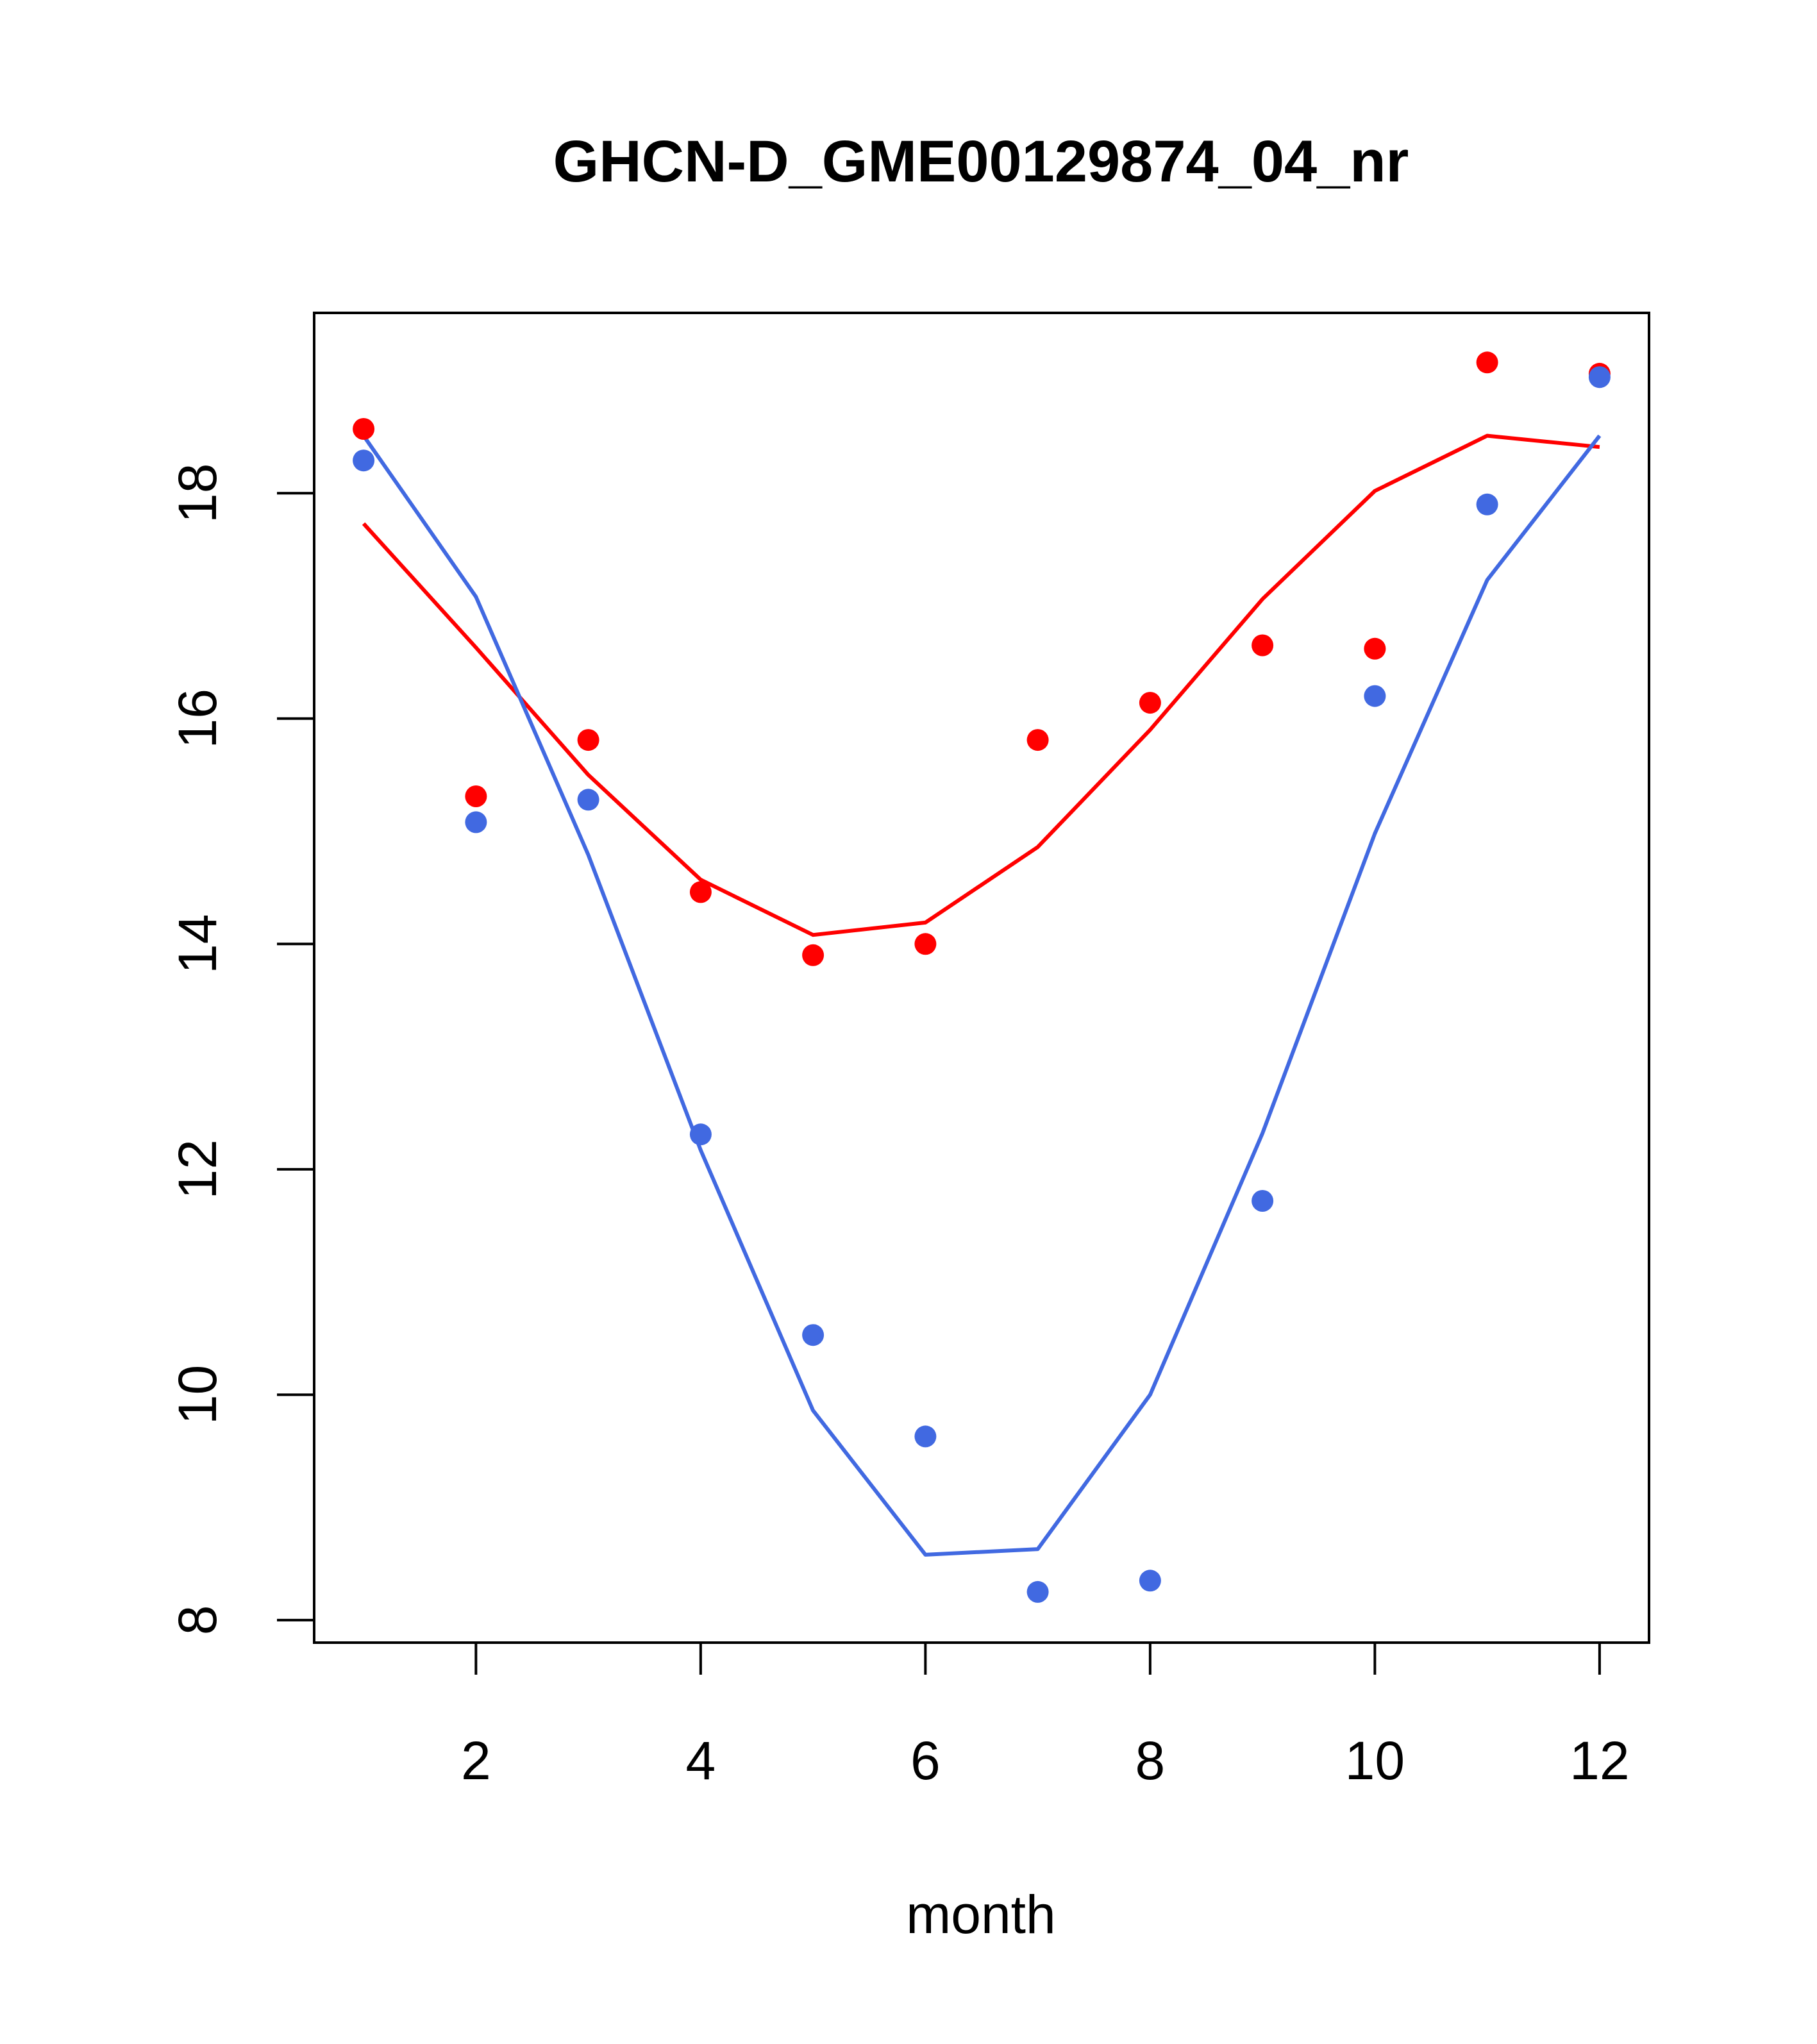 This screenshot has width=1817, height=2044. Describe the element at coordinates (981, 1914) in the screenshot. I see `x-axis-label: month` at that location.